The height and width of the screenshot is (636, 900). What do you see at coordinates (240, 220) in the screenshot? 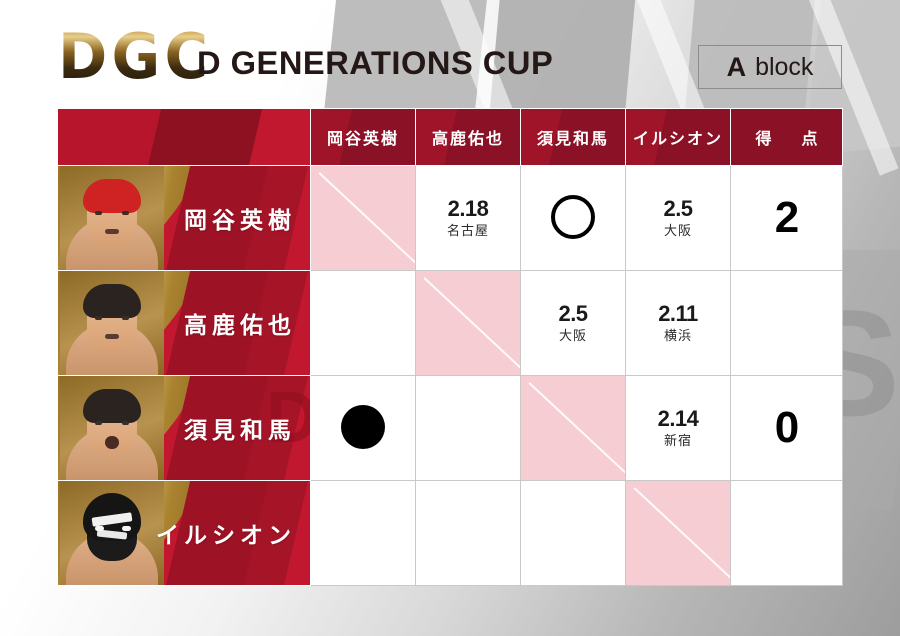
I see `wrestler-name-label: 岡谷英樹` at bounding box center [240, 220].